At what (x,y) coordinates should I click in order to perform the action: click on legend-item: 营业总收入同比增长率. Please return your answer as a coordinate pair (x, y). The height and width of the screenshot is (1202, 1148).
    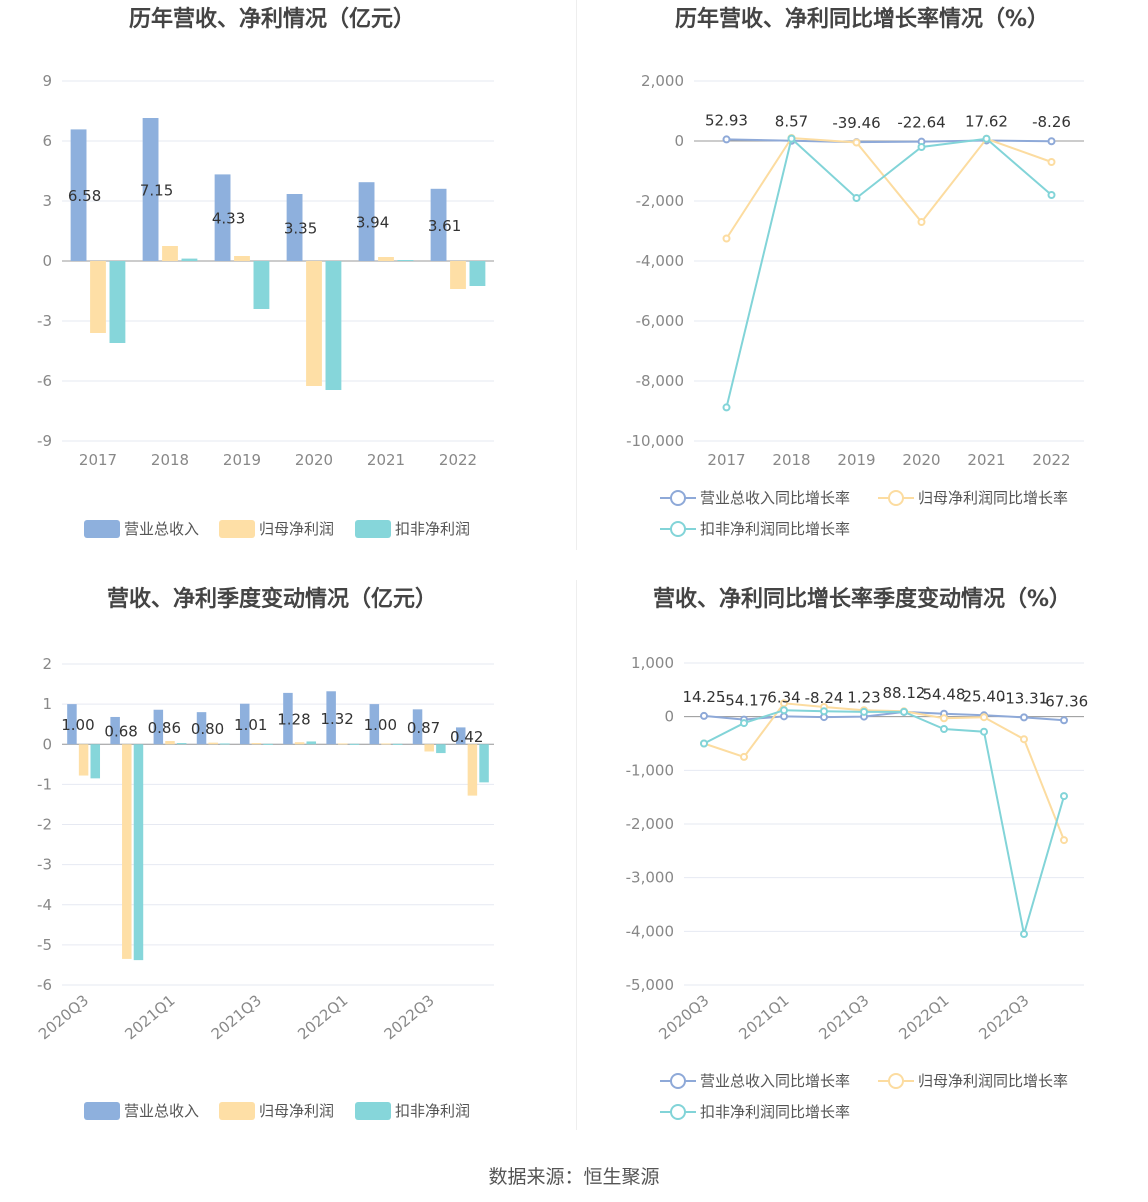
    Looking at the image, I should click on (755, 1081).